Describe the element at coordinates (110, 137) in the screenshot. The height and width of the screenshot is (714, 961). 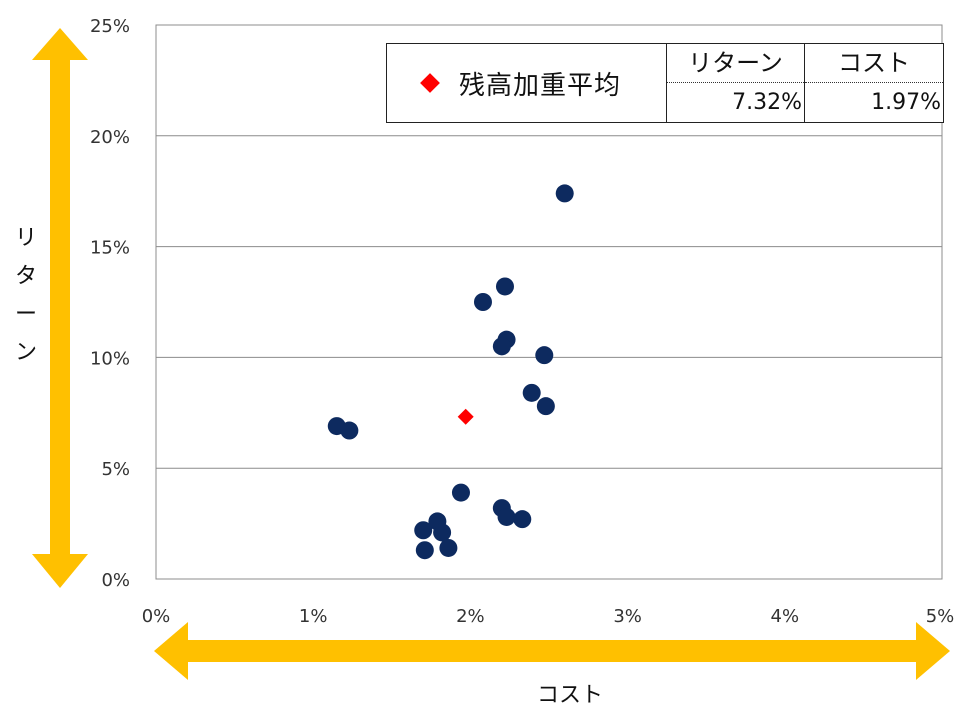
I see `y-tick-label: 20%` at that location.